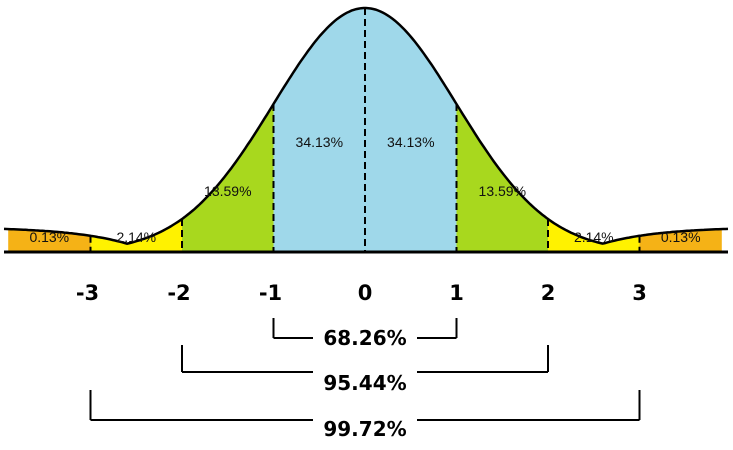 This screenshot has width=733, height=450. I want to click on x-tick-label: -3, so click(87, 293).